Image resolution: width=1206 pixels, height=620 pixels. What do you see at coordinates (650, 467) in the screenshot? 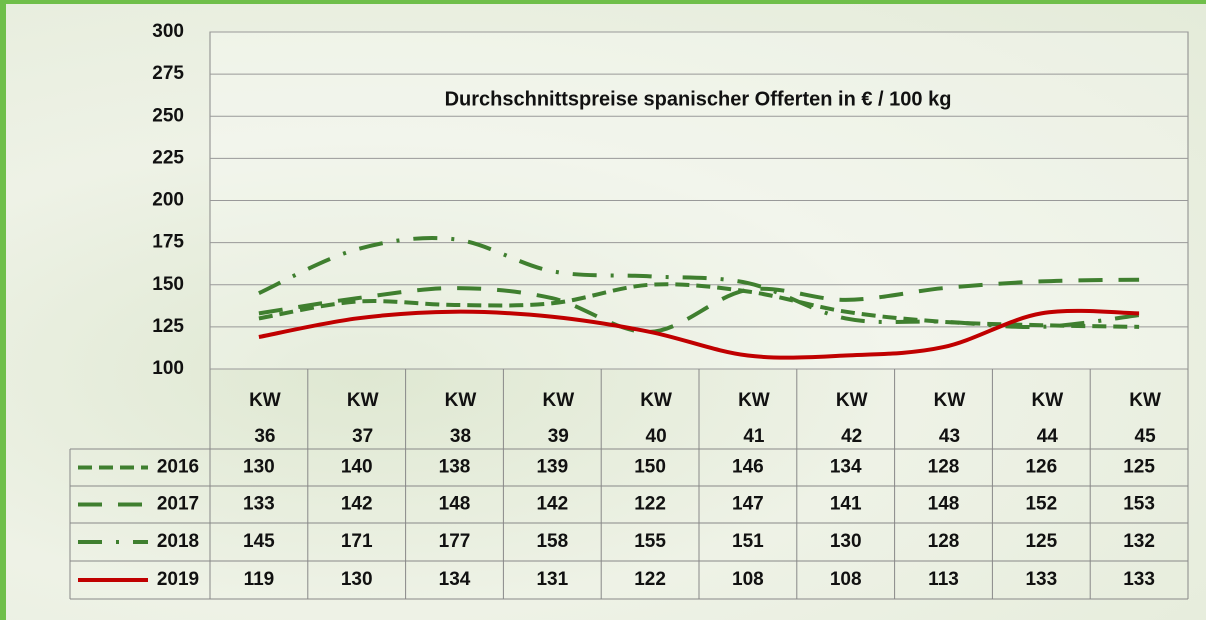
I see `table-value: 150` at bounding box center [650, 467].